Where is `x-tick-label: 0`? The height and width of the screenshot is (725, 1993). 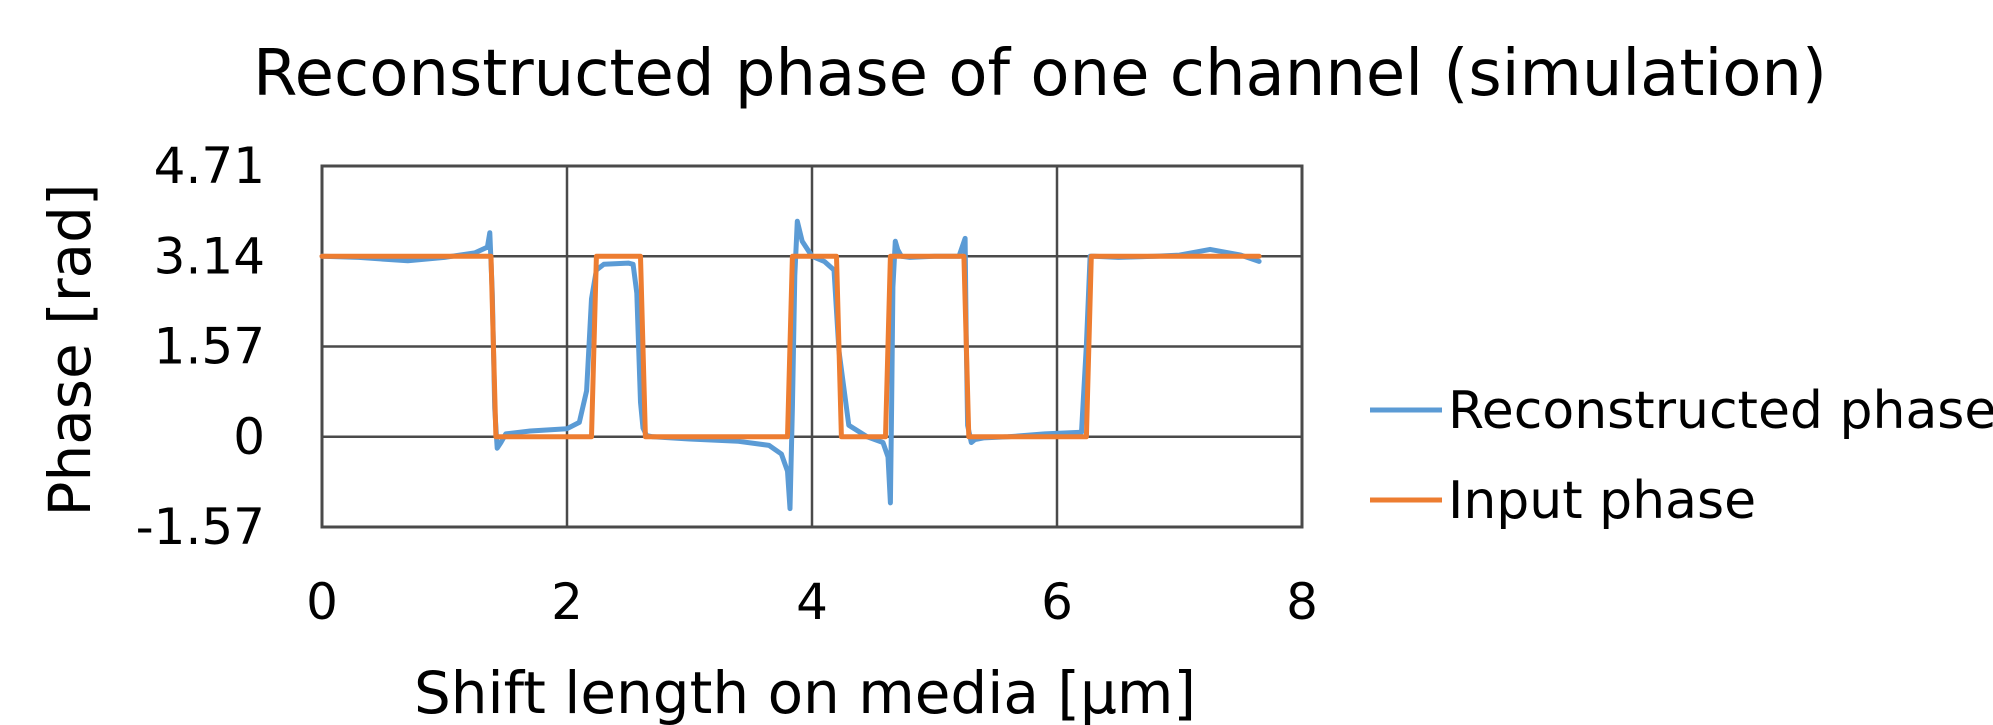 x-tick-label: 0 is located at coordinates (322, 602).